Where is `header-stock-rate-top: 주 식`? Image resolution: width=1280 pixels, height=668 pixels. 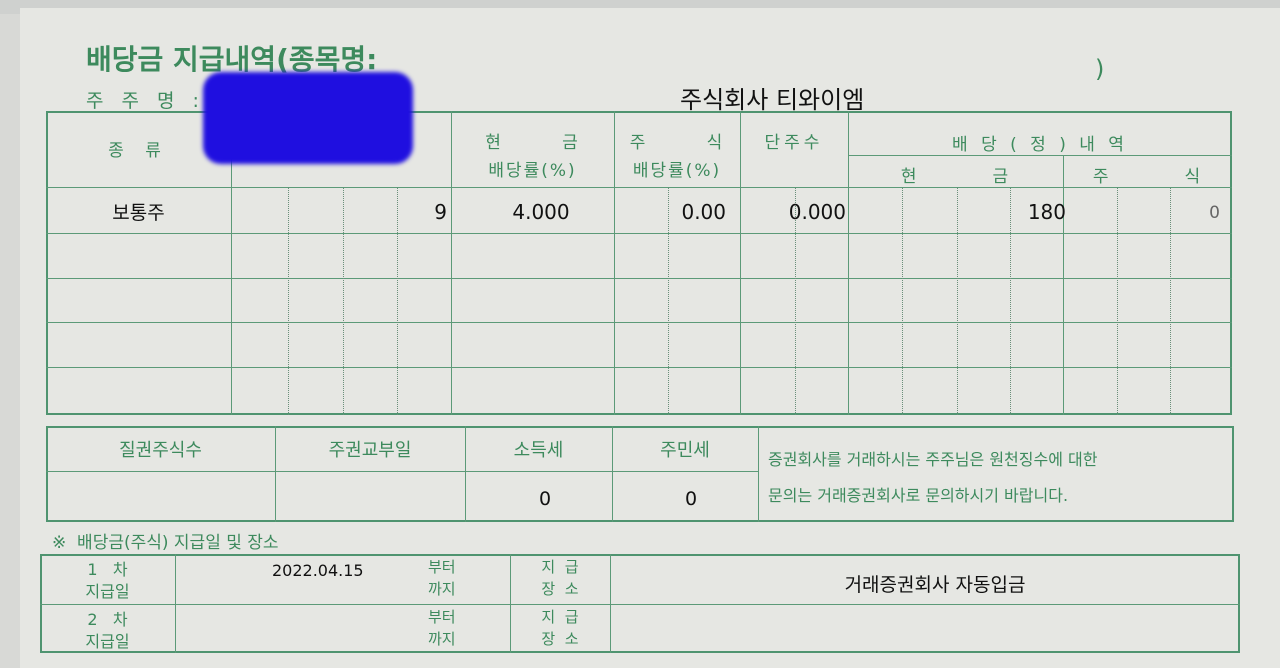 header-stock-rate-top: 주 식 is located at coordinates (677, 143).